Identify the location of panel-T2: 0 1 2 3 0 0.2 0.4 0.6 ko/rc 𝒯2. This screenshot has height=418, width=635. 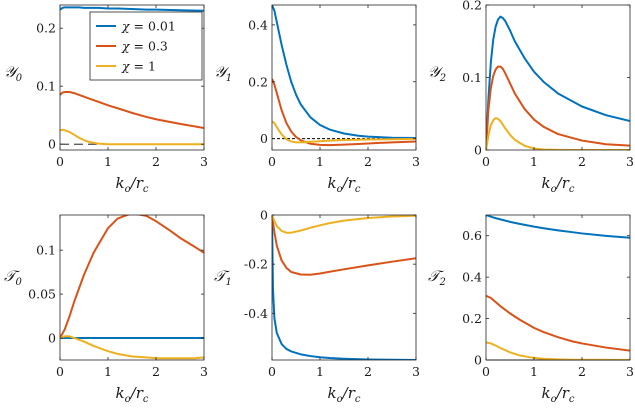
(531, 309).